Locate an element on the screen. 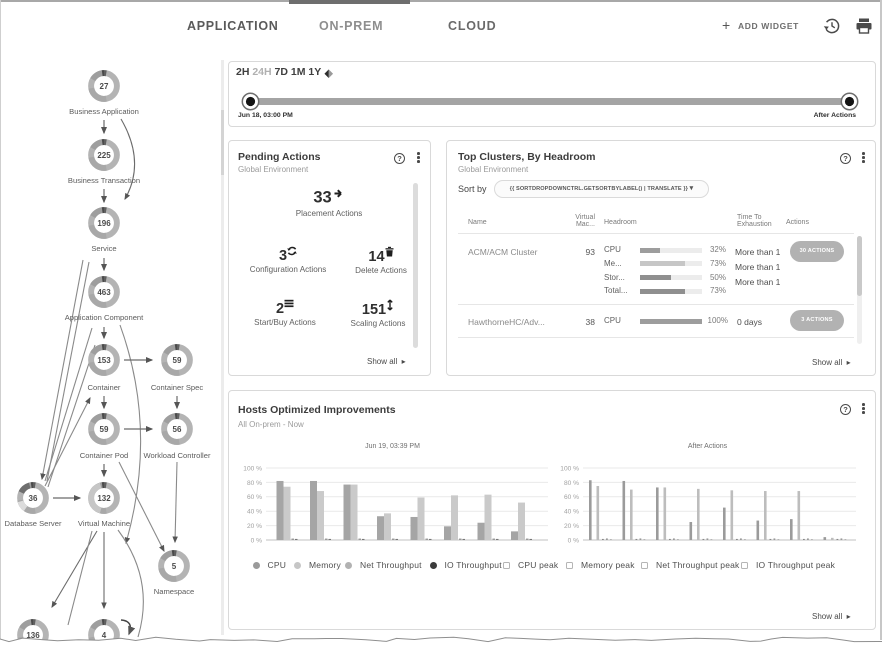 Image resolution: width=882 pixels, height=648 pixels. svg-text: 36 is located at coordinates (33, 498).